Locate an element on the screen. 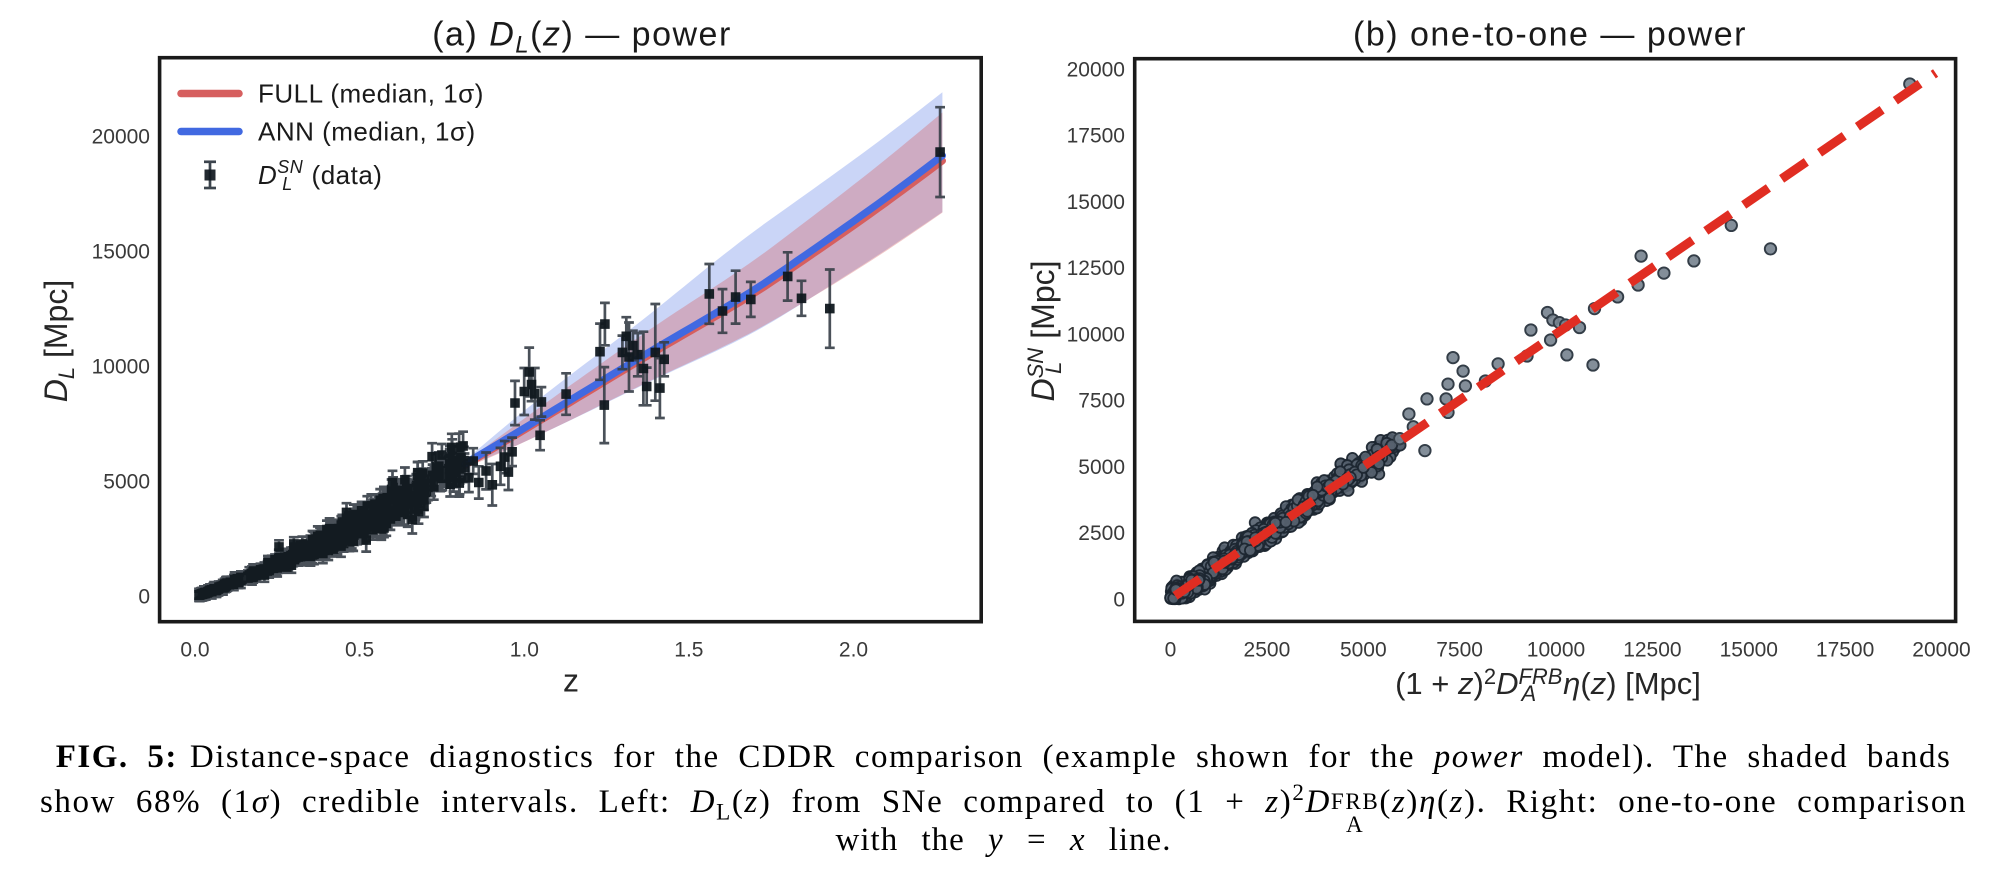 The image size is (2007, 888). svg-text: (a) DL(z) — power is located at coordinates (582, 37).